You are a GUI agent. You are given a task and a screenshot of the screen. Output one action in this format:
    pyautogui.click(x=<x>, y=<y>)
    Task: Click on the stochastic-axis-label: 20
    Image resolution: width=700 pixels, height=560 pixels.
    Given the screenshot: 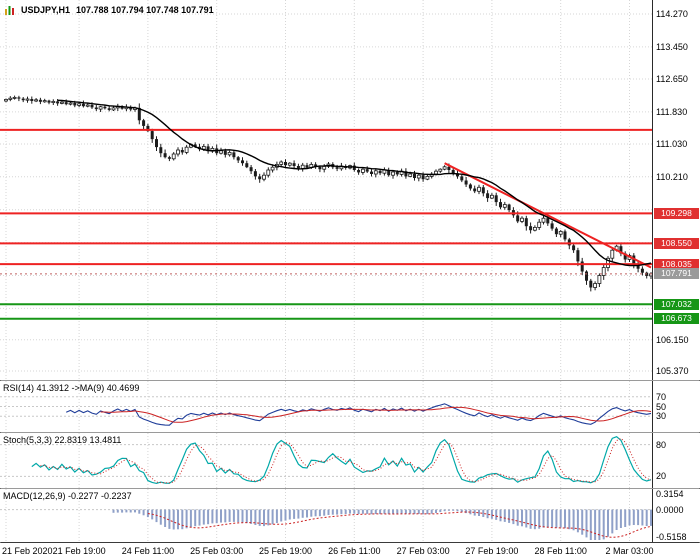 What is the action you would take?
    pyautogui.click(x=661, y=476)
    